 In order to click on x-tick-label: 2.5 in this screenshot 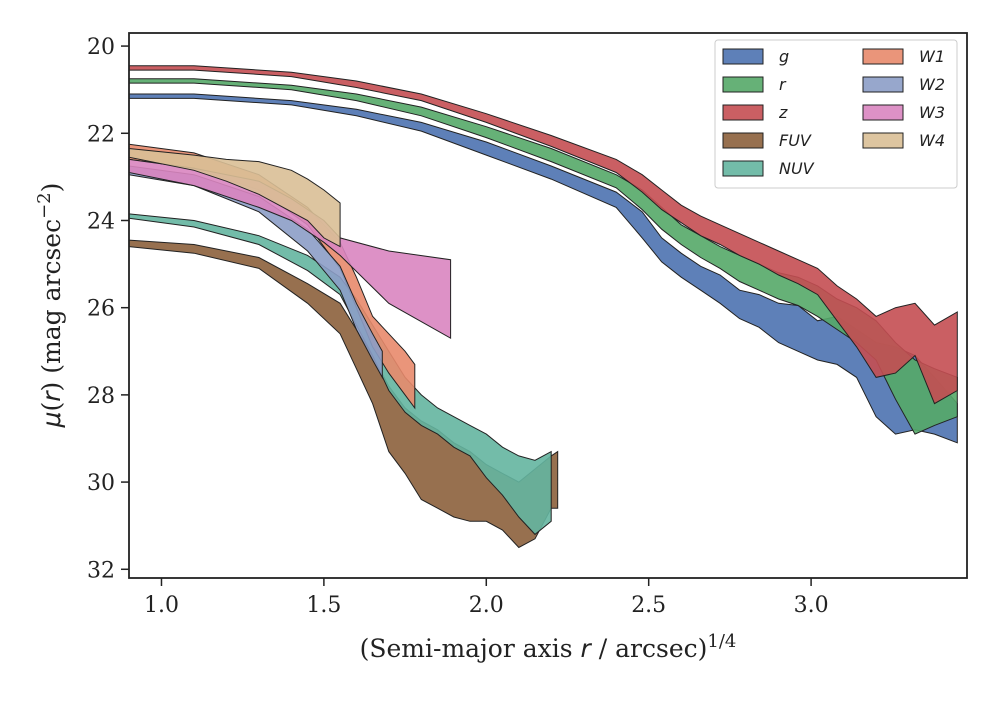, I will do `click(648, 605)`.